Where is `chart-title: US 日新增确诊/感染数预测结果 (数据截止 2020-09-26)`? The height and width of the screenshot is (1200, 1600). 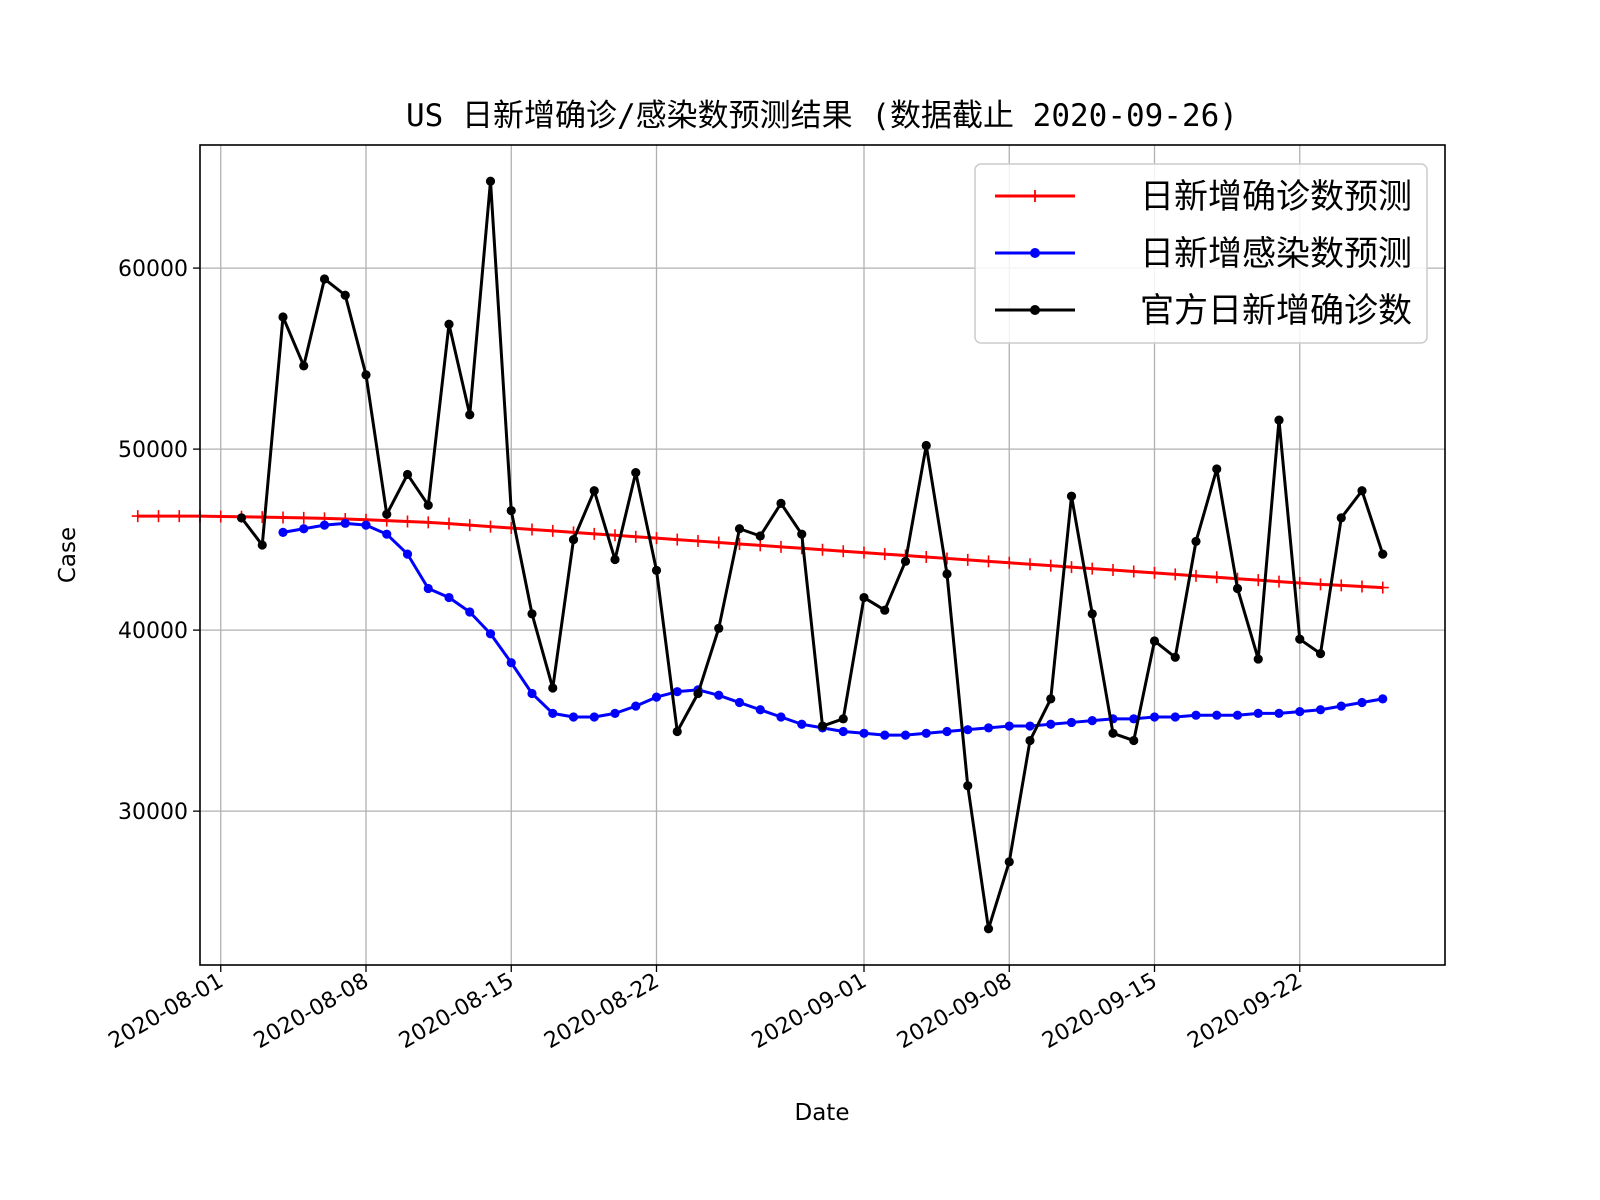
chart-title: US 日新增确诊/感染数预测结果 (数据截止 2020-09-26) is located at coordinates (822, 116).